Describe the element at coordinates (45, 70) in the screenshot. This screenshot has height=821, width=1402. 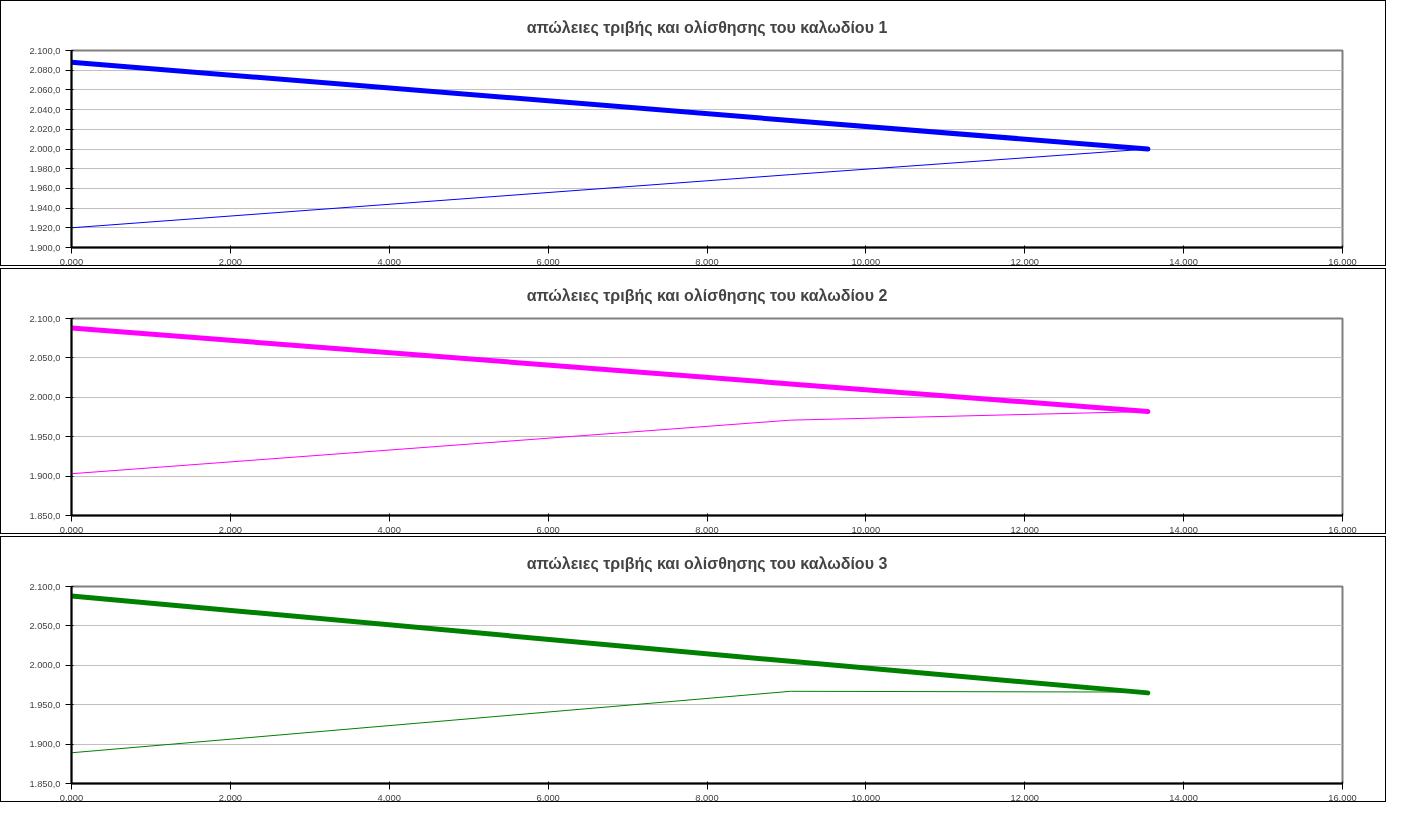
I see `y-tick-label: 2.080,0` at that location.